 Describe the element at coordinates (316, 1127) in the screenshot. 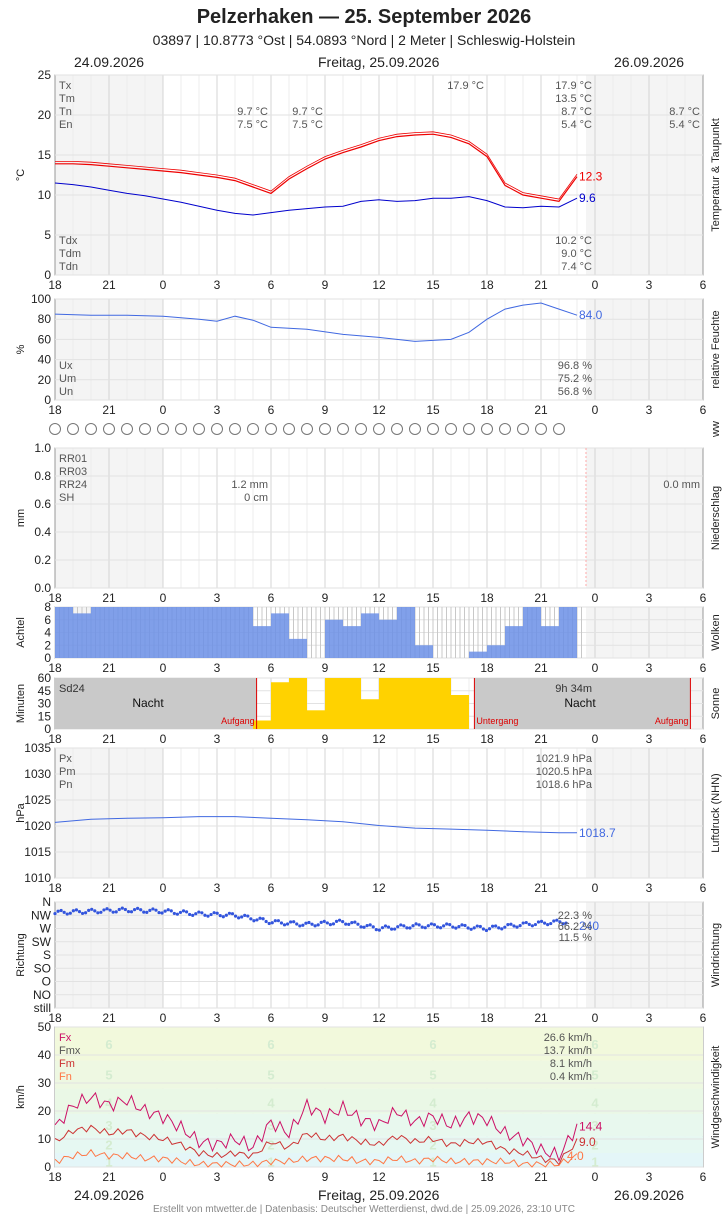

I see `gust-line` at that location.